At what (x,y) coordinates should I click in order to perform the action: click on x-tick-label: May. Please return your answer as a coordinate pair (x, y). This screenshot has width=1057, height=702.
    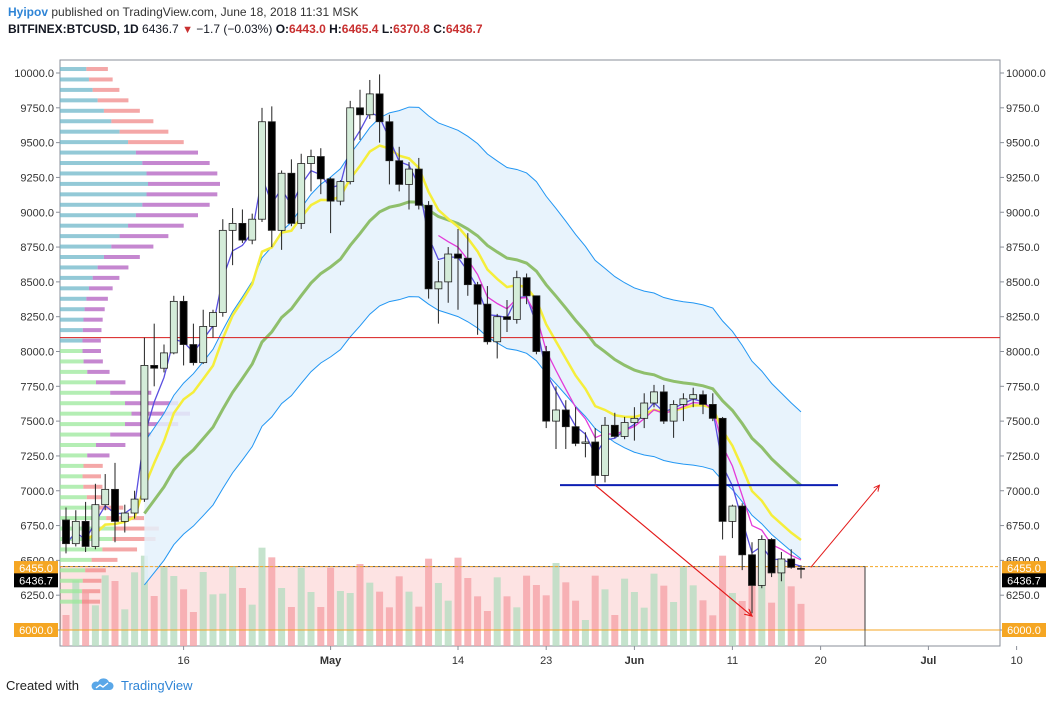
    Looking at the image, I should click on (331, 661).